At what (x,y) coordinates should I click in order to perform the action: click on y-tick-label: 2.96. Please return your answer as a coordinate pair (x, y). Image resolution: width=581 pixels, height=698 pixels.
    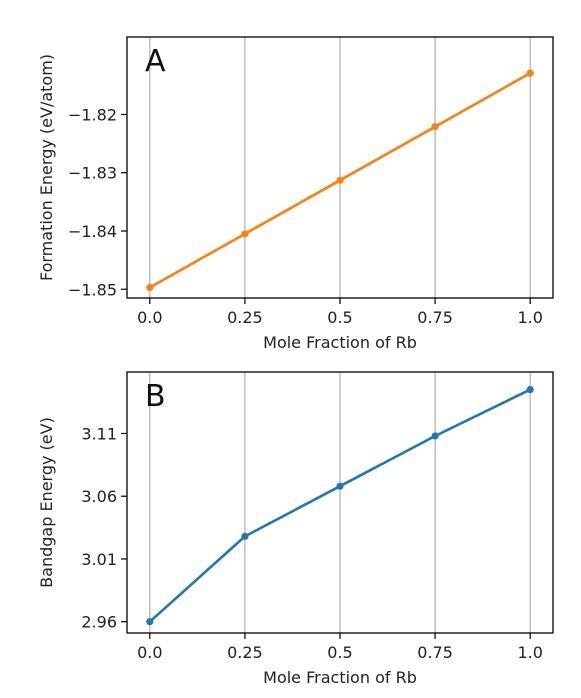
    Looking at the image, I should click on (99, 622).